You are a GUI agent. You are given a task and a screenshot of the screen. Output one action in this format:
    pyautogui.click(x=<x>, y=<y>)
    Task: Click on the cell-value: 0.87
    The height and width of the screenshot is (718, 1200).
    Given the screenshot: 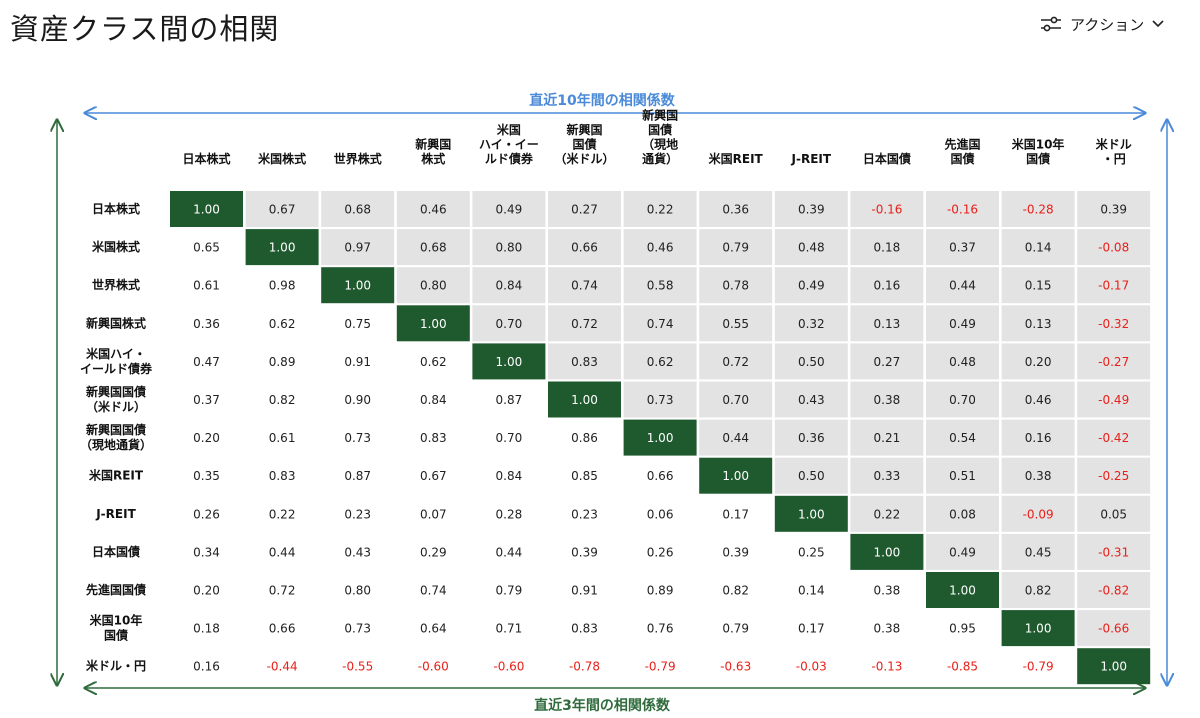 What is the action you would take?
    pyautogui.click(x=357, y=476)
    